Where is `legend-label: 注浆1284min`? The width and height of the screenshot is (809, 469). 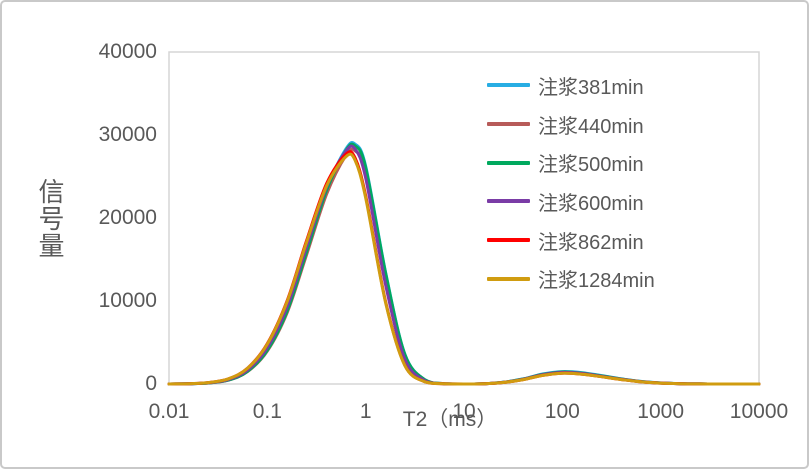 legend-label: 注浆1284min is located at coordinates (596, 281).